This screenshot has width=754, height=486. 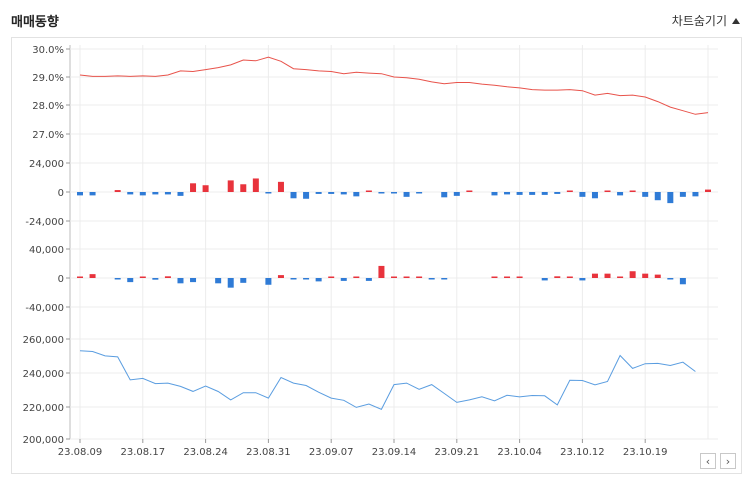 What do you see at coordinates (46, 164) in the screenshot?
I see `y-tick-label: 24,000` at bounding box center [46, 164].